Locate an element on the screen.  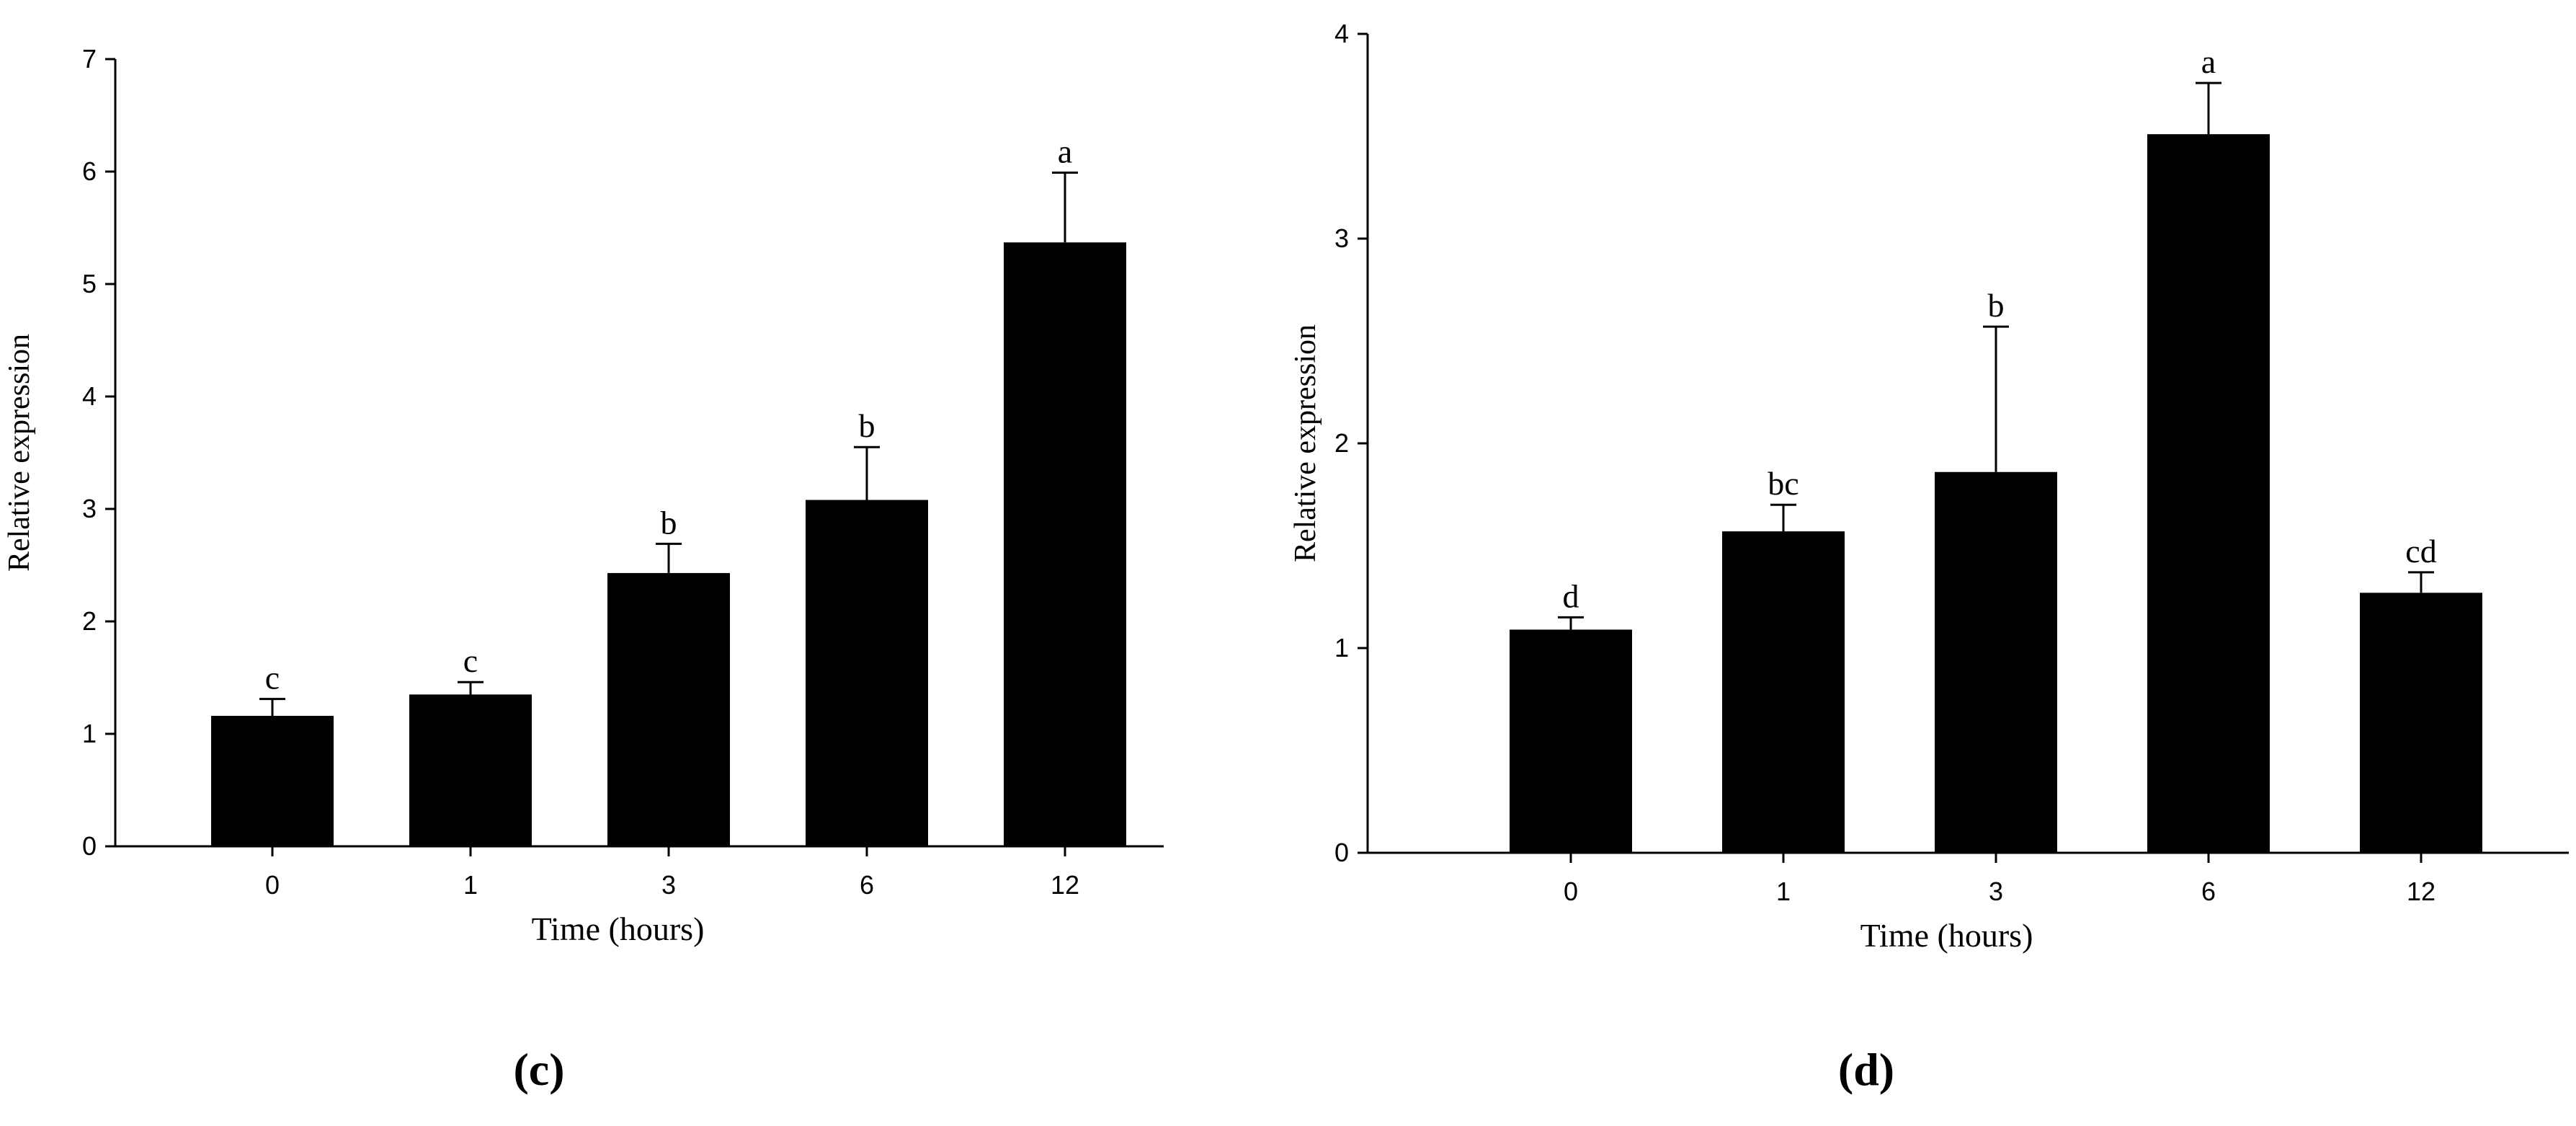
panel-label: (c) is located at coordinates (538, 1069).